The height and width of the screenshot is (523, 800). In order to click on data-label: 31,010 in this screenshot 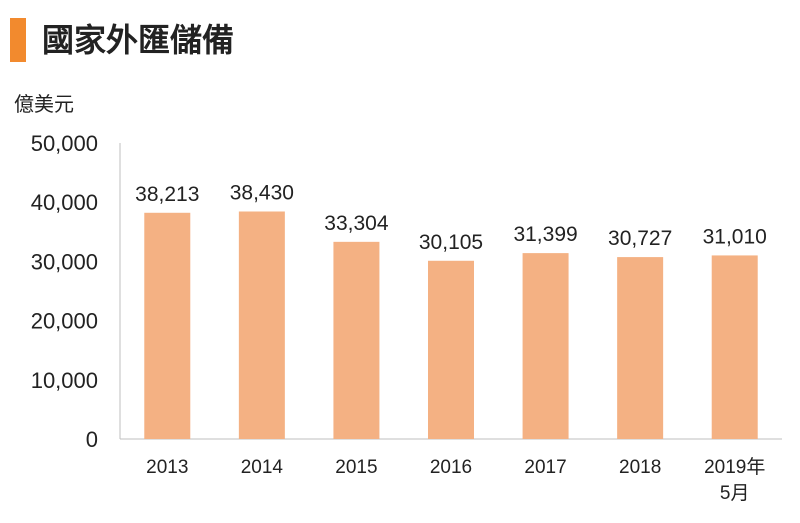, I will do `click(735, 236)`.